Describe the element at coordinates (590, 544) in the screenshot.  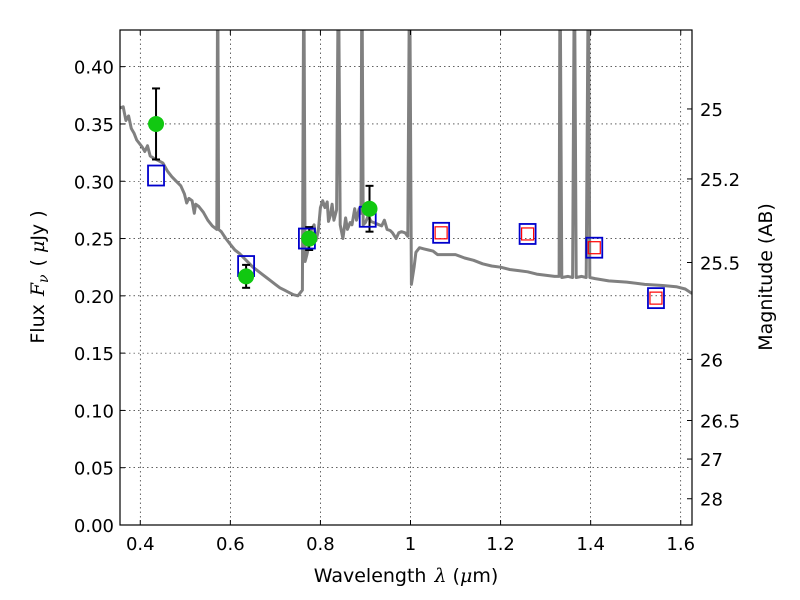
I see `x-tick-label: 1.4` at that location.